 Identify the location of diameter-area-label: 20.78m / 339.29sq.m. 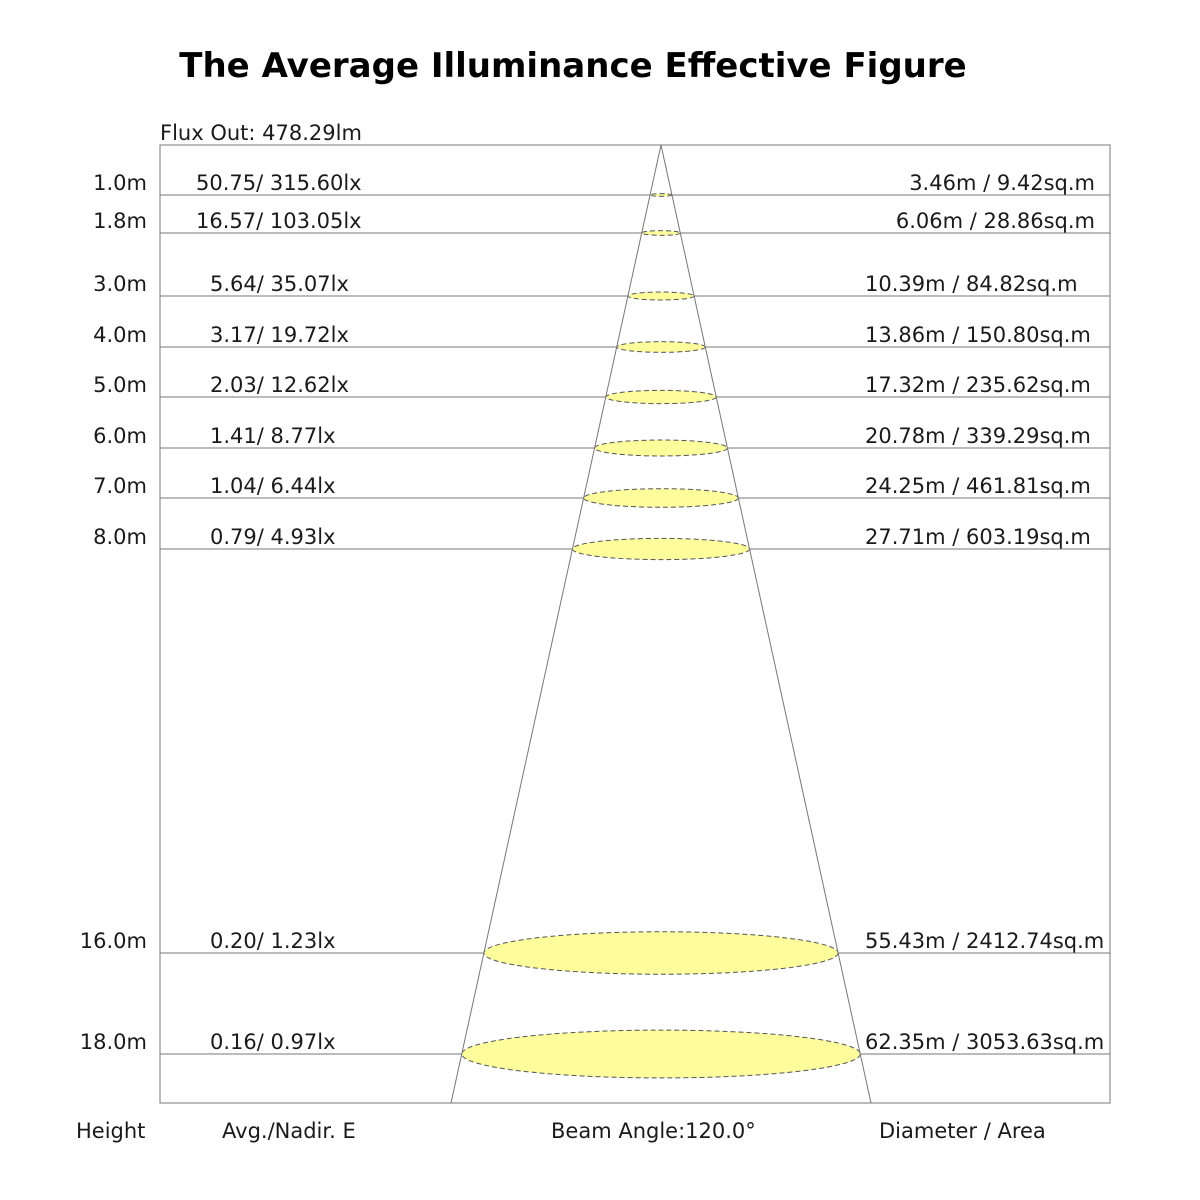
(978, 436).